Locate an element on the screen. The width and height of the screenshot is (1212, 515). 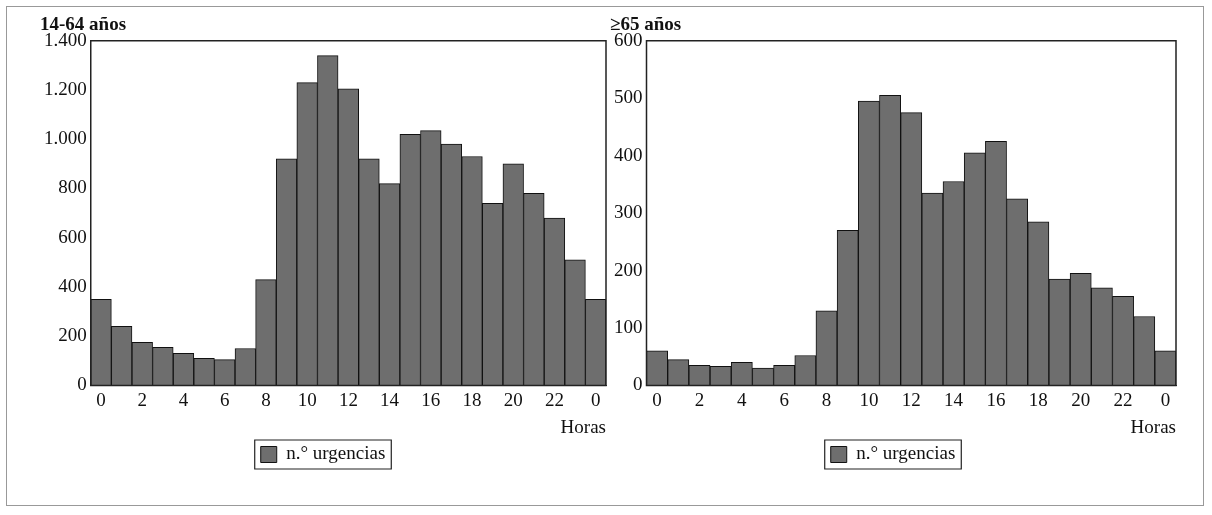
y-tick-label: 1.000 is located at coordinates (65, 138).